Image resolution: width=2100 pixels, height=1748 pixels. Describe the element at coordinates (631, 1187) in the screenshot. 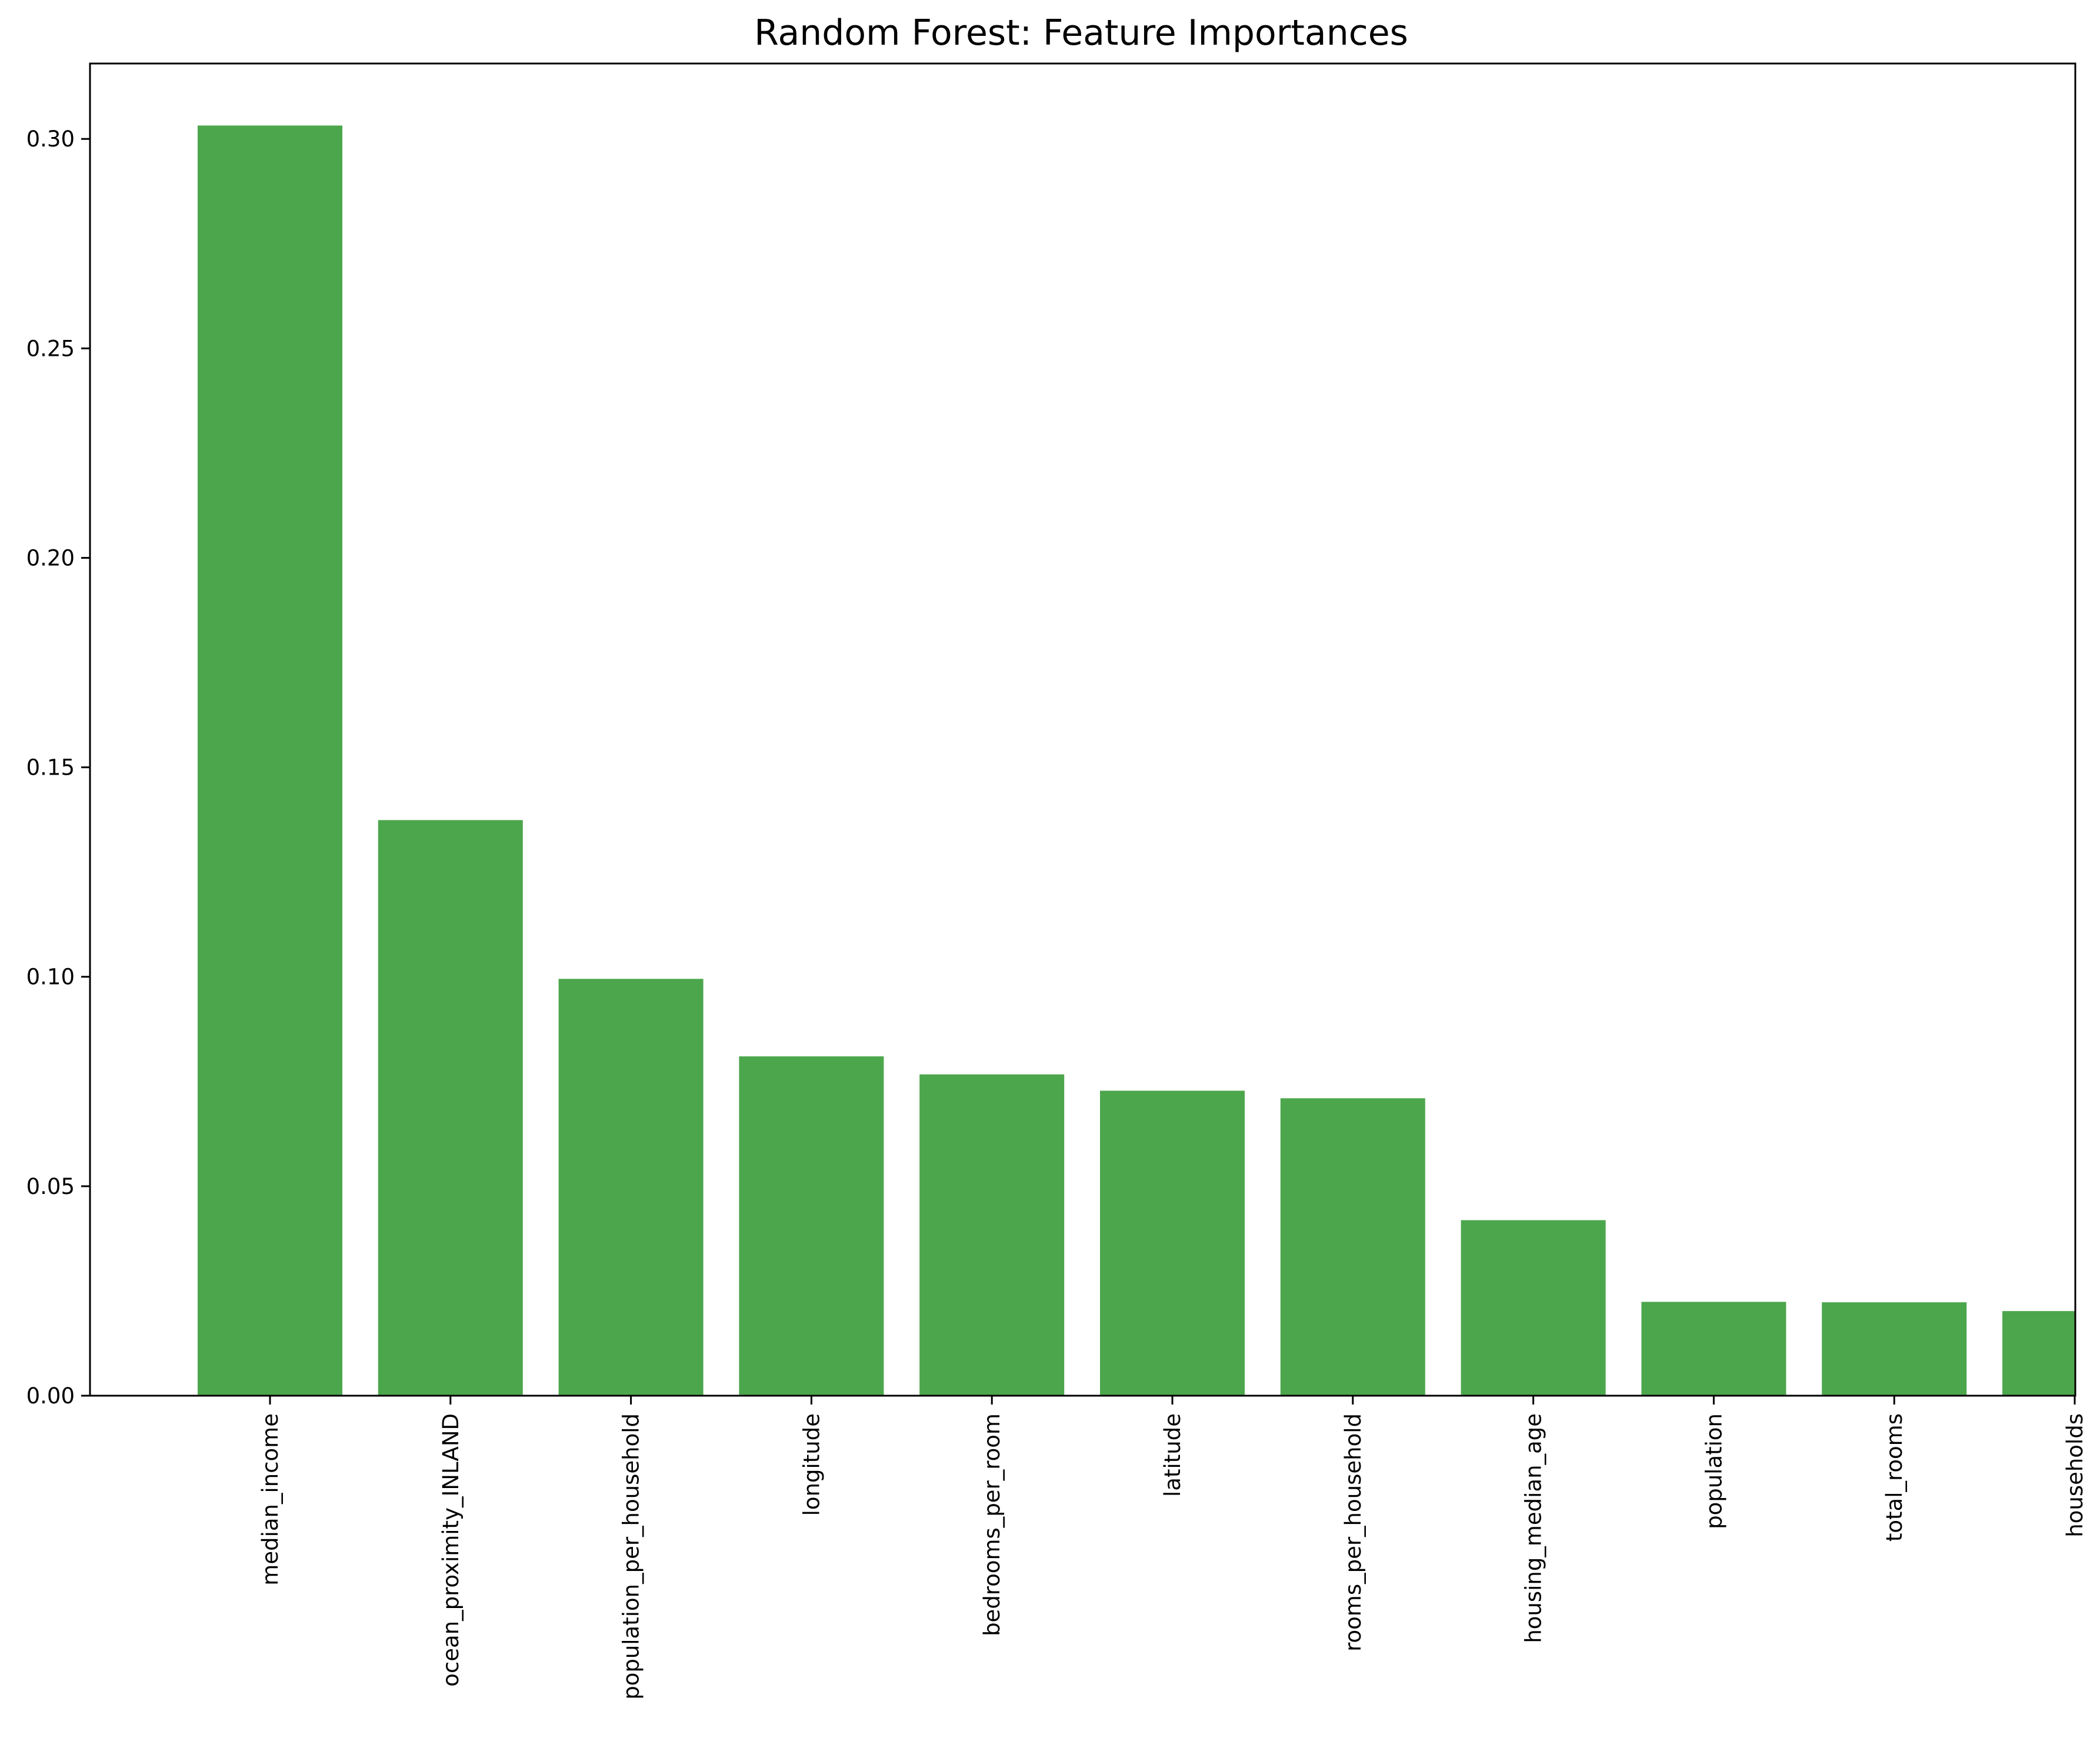

I see `bar-population-per-household` at that location.